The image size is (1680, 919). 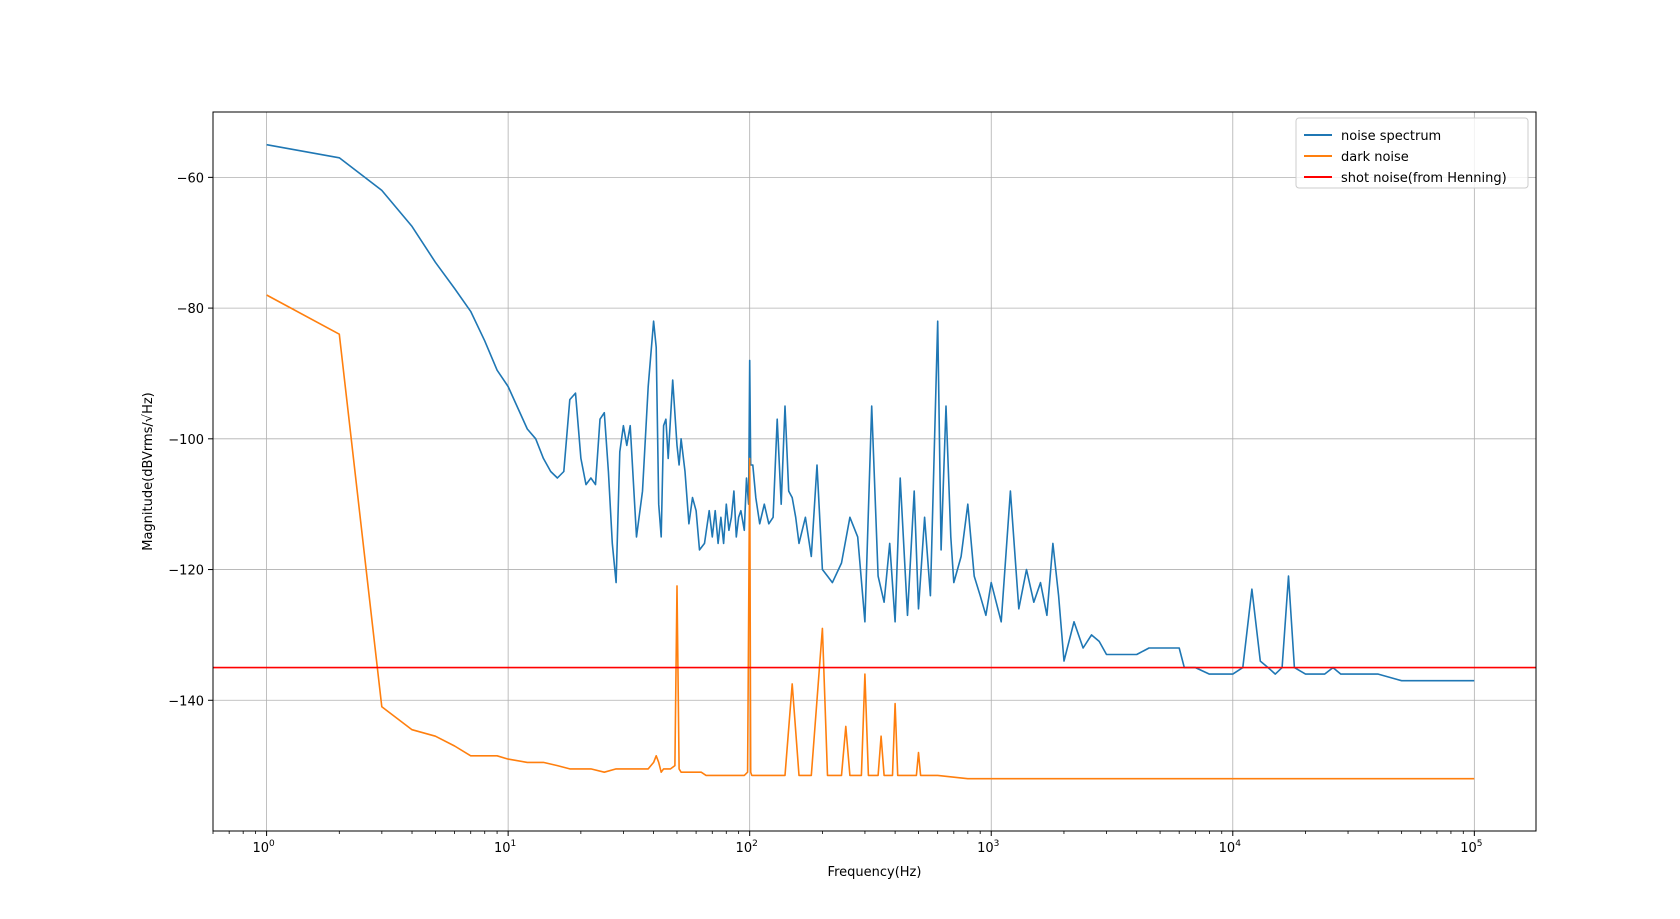 I want to click on x-tick-label: 10⁵, so click(x=1471, y=847).